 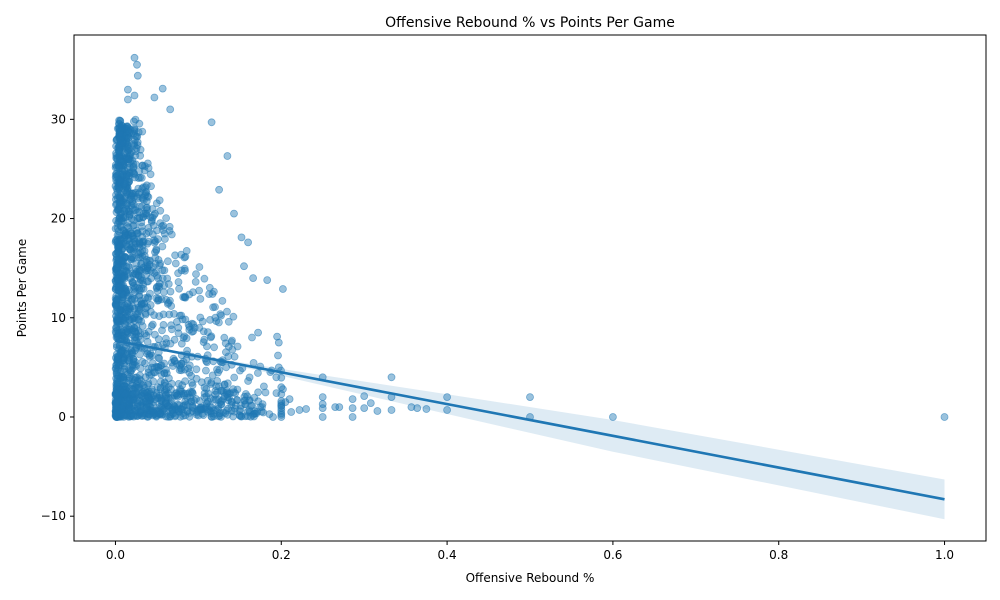 I want to click on x-tick-label: 0.2, so click(x=281, y=555).